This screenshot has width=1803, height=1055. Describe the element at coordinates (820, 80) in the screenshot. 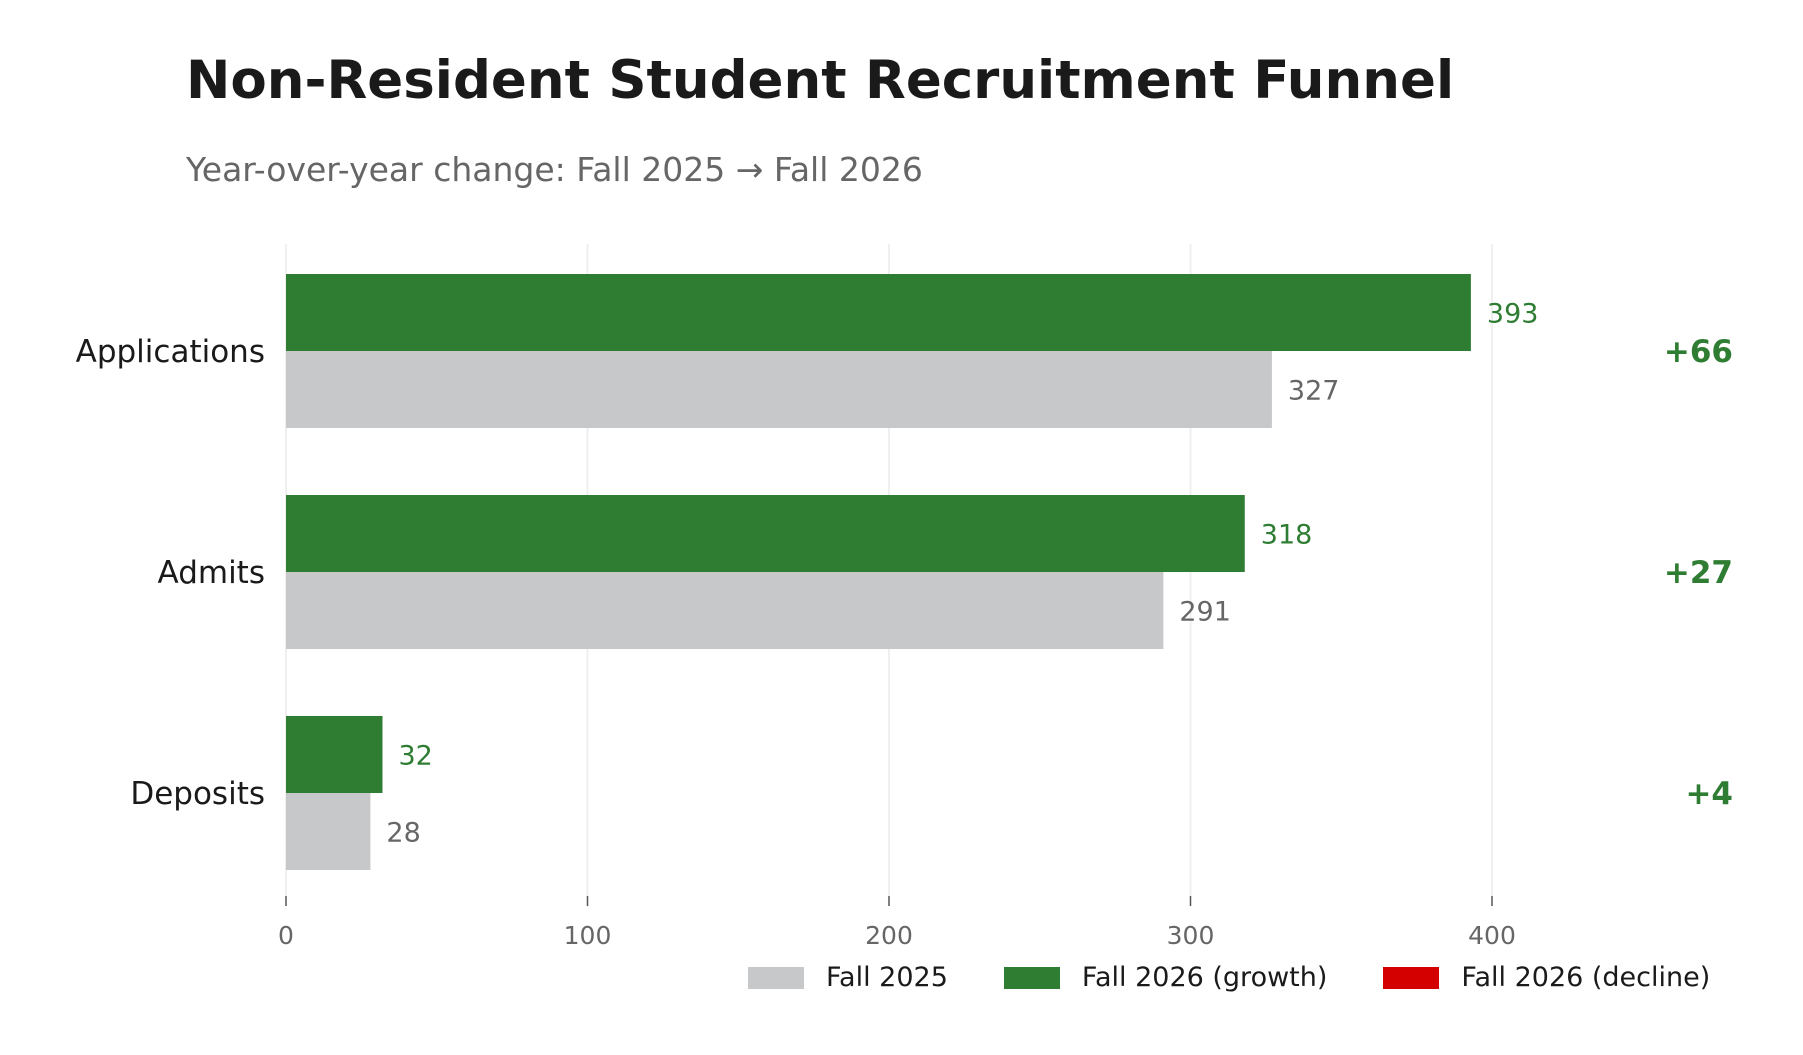

I see `chart-title: Non-Resident Student Recruitment Funnel` at that location.